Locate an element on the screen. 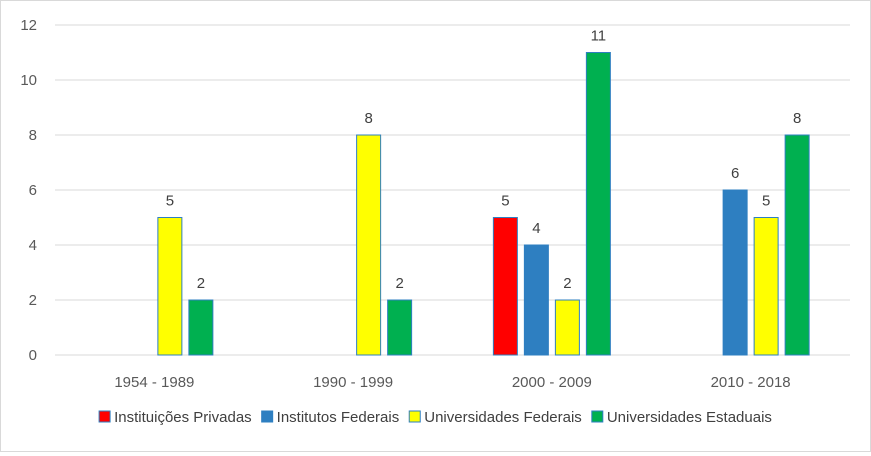 This screenshot has height=456, width=871. y-tick-label: 0 is located at coordinates (33, 355).